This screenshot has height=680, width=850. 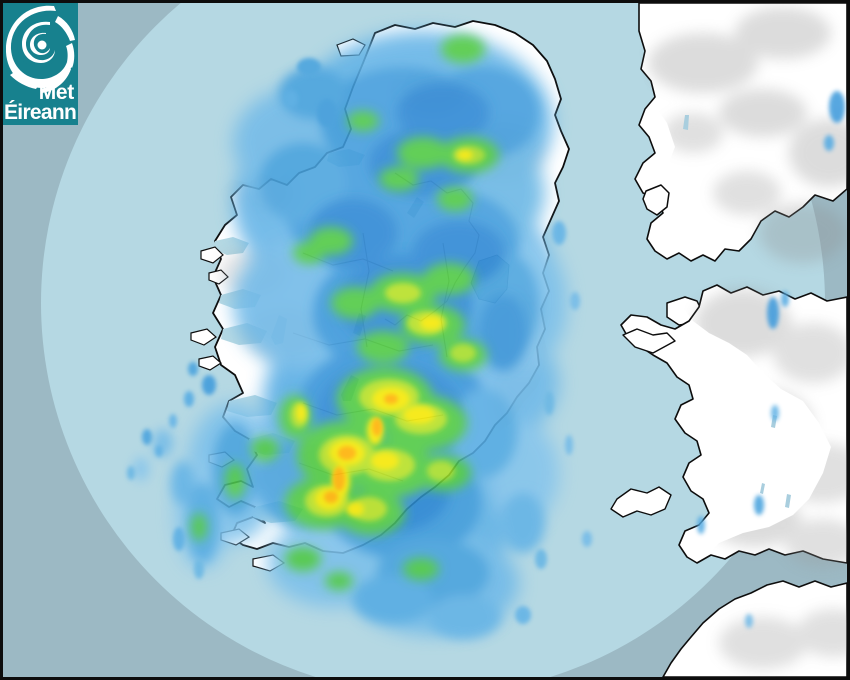 What do you see at coordinates (361, 448) in the screenshot?
I see `echo-field-orange` at bounding box center [361, 448].